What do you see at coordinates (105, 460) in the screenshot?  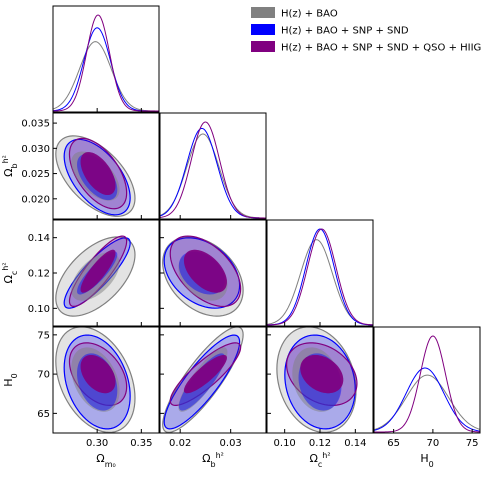 I see `x-axis-label-om: Ωm₀` at bounding box center [105, 460].